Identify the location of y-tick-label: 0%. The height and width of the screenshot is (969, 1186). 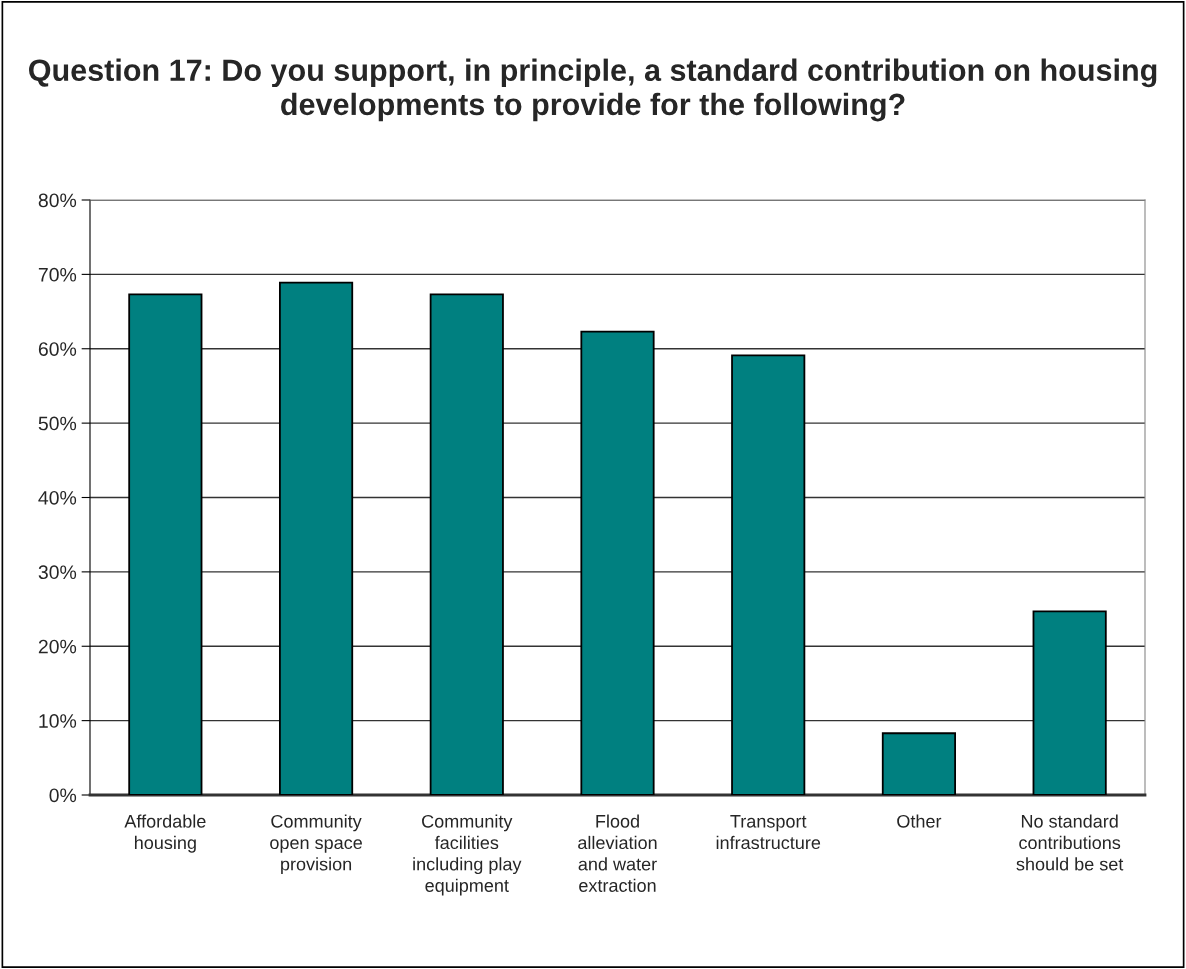
(63, 795).